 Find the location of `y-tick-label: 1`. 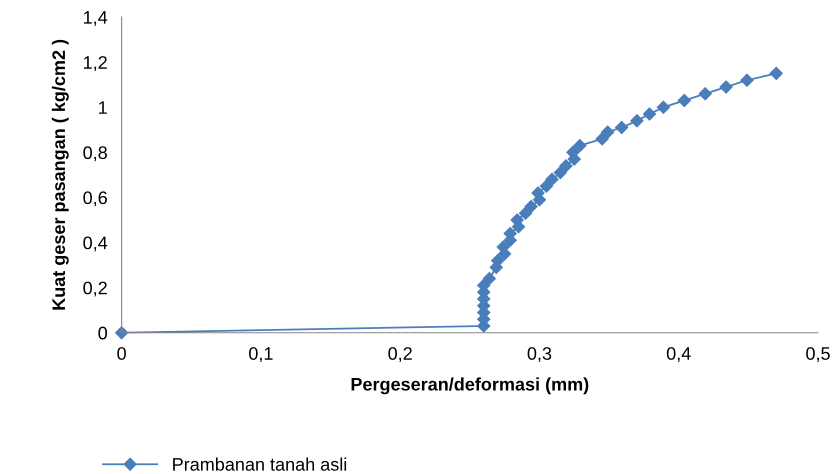

y-tick-label: 1 is located at coordinates (103, 107).